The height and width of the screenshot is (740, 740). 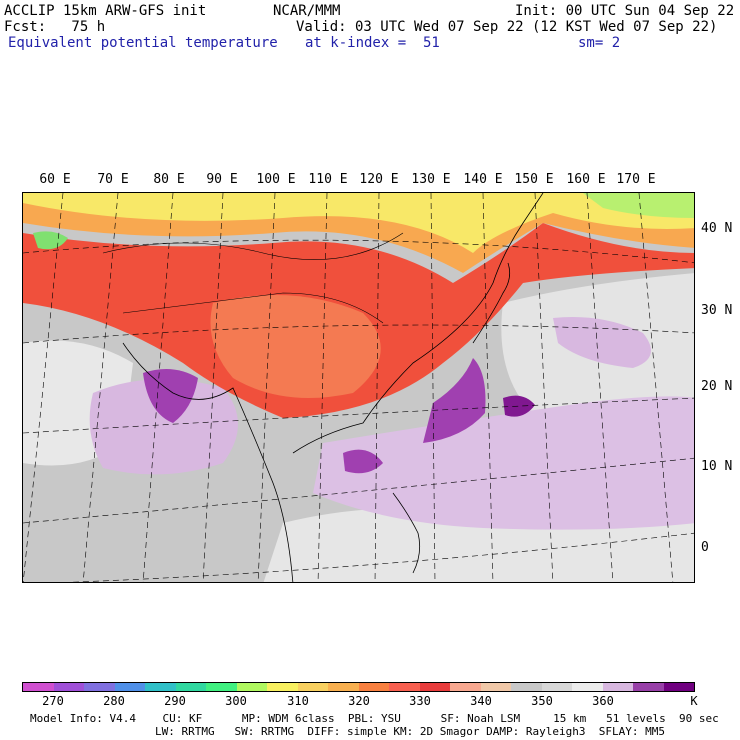 What do you see at coordinates (55, 27) in the screenshot?
I see `forecast-hour: Fcst: 75 h` at bounding box center [55, 27].